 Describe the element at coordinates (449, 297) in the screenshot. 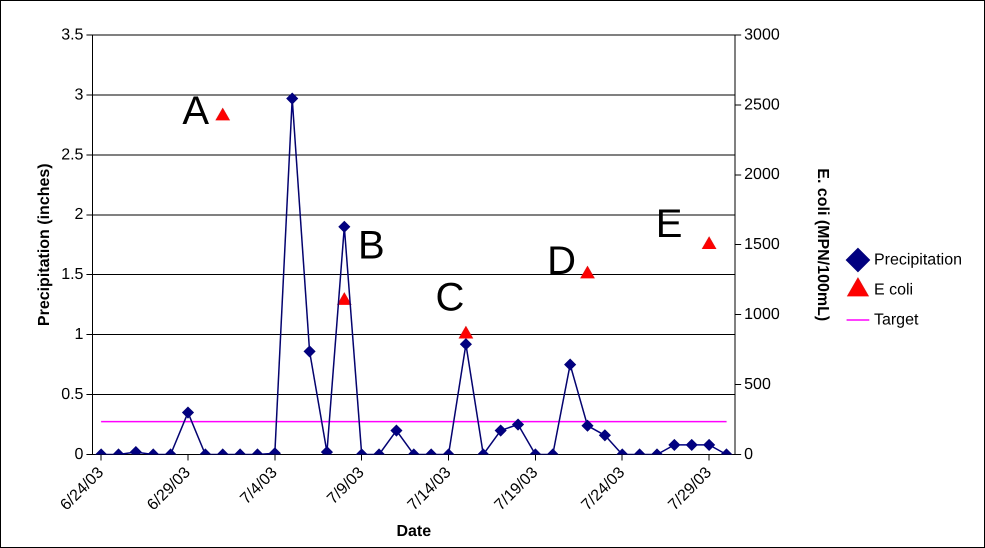

I see `annotation: C` at that location.